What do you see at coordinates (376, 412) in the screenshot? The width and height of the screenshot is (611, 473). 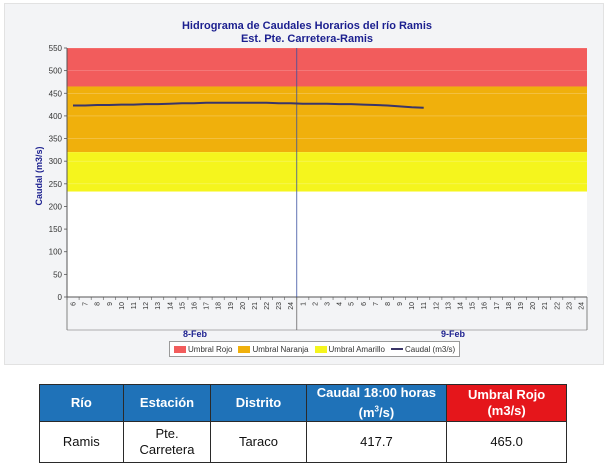 I see `header-caudal-unit: (m3/s)` at bounding box center [376, 412].